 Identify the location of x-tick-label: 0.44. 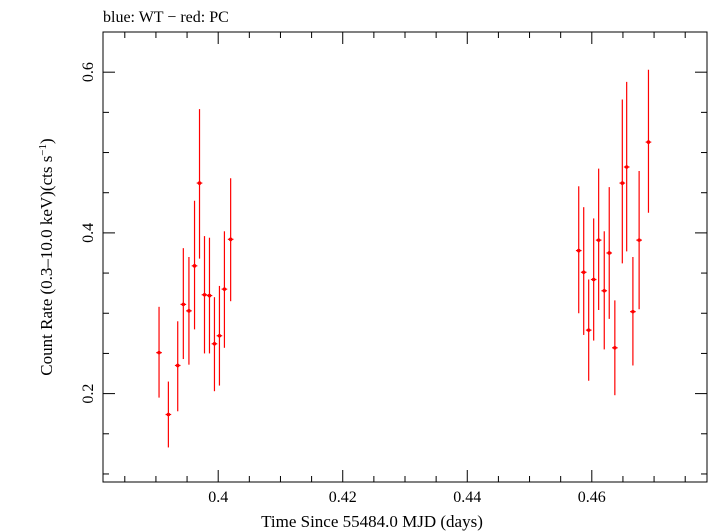
(467, 497).